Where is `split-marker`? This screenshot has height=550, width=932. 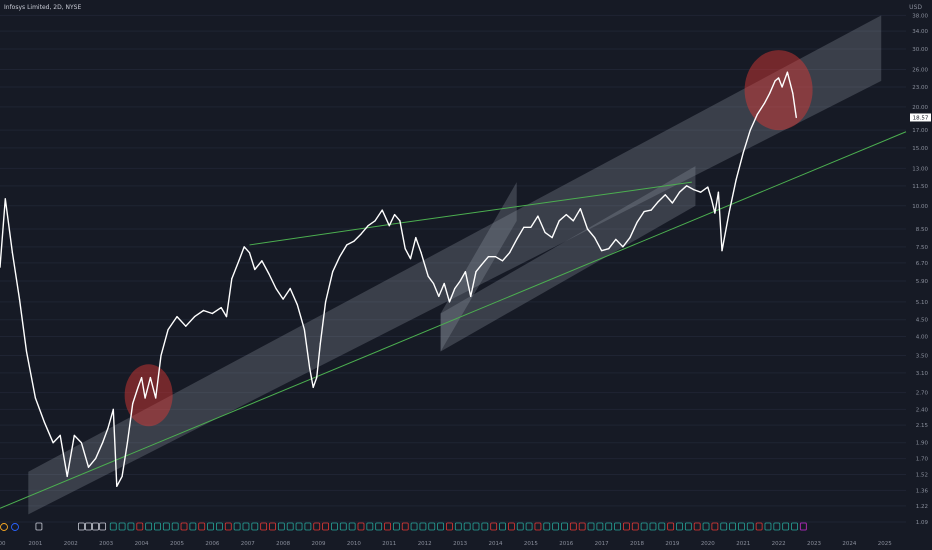
split-marker is located at coordinates (15, 527).